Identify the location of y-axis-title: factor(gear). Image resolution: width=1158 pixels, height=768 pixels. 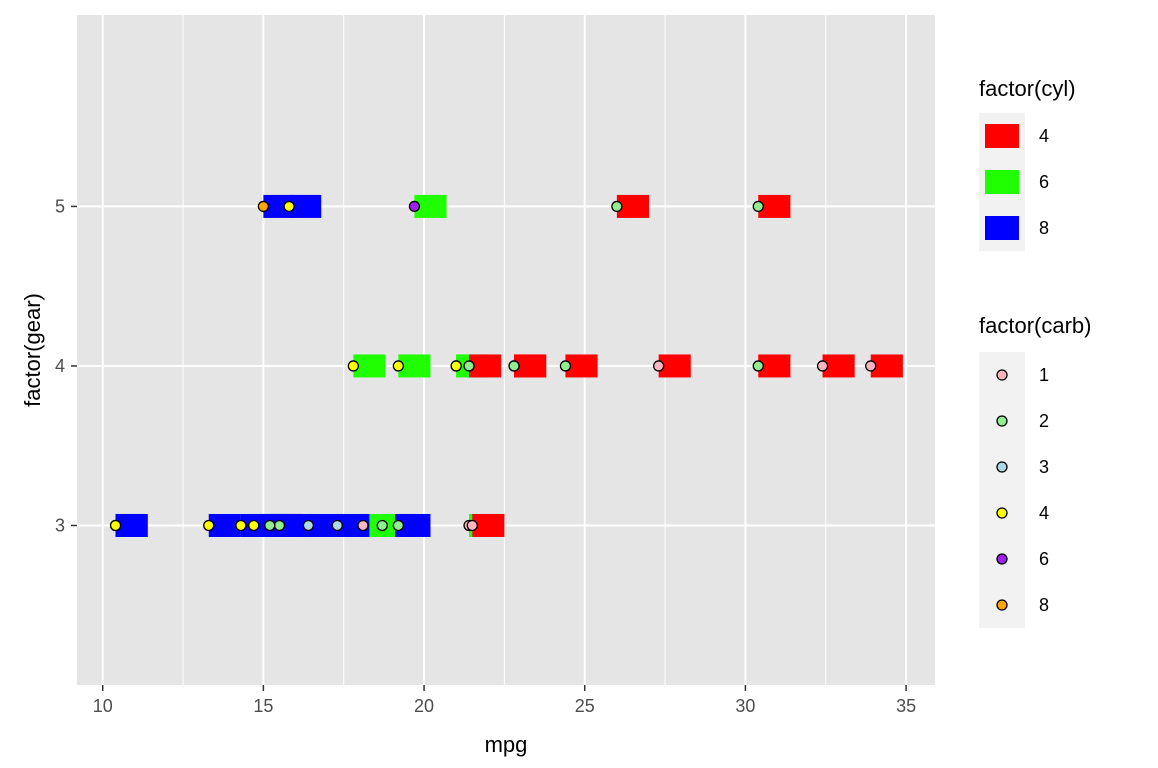
(32, 350).